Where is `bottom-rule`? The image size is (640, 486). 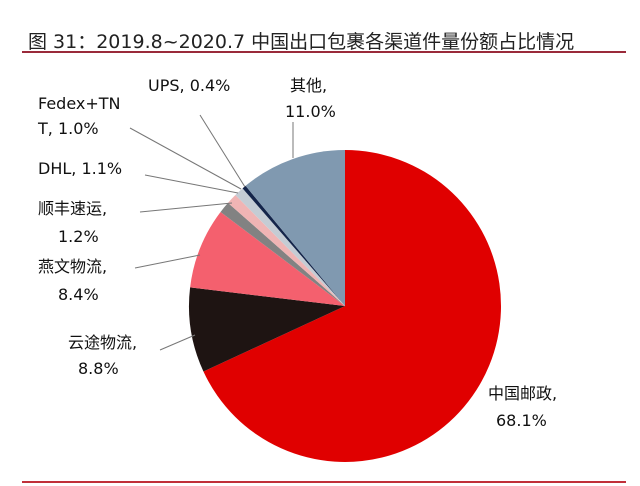 bottom-rule is located at coordinates (324, 482).